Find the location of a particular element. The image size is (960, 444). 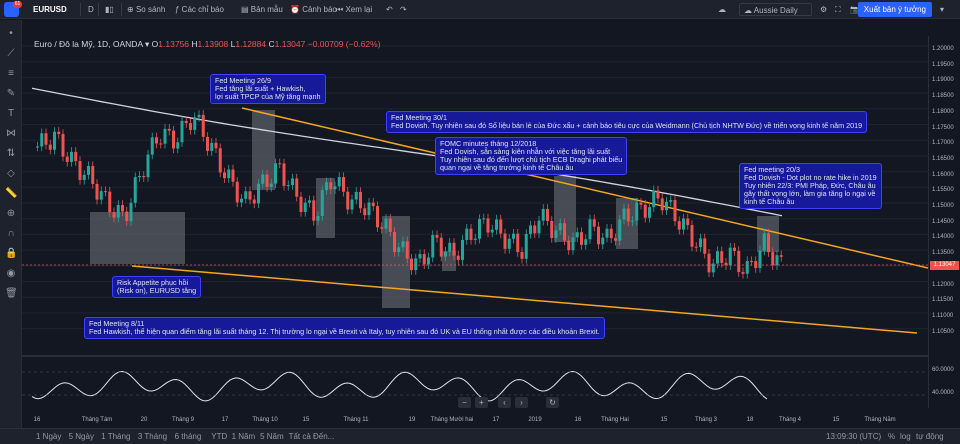

fullscreen-icon: ⛶ is located at coordinates (838, 9).